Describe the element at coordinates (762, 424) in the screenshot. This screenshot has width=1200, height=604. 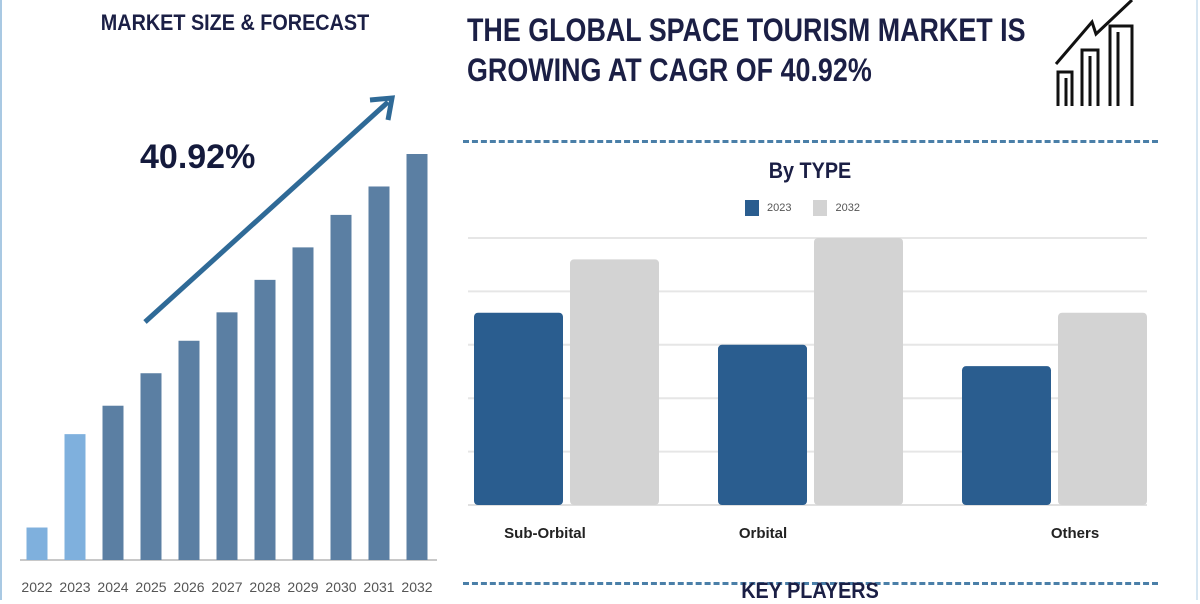
I see `bar-orbital-2023` at that location.